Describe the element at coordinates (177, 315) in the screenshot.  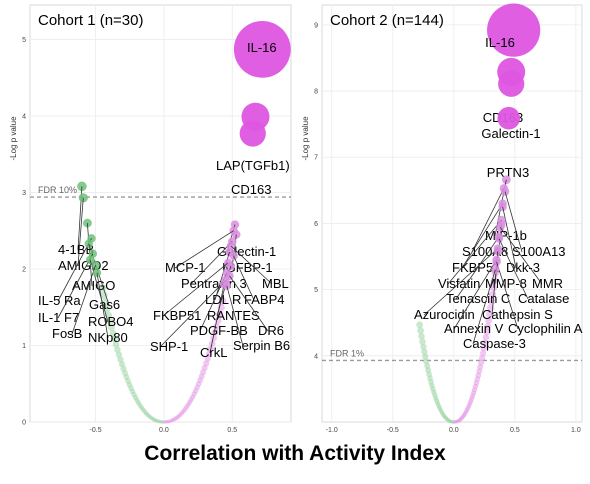
I see `point-label: FKBP51` at that location.